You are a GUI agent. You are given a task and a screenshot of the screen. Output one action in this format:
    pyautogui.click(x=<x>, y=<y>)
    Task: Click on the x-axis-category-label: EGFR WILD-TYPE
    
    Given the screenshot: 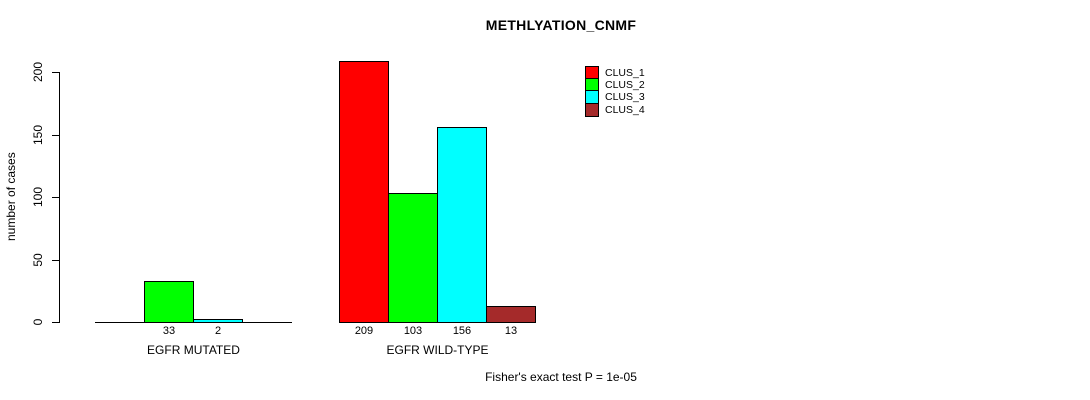 What is the action you would take?
    pyautogui.click(x=437, y=350)
    